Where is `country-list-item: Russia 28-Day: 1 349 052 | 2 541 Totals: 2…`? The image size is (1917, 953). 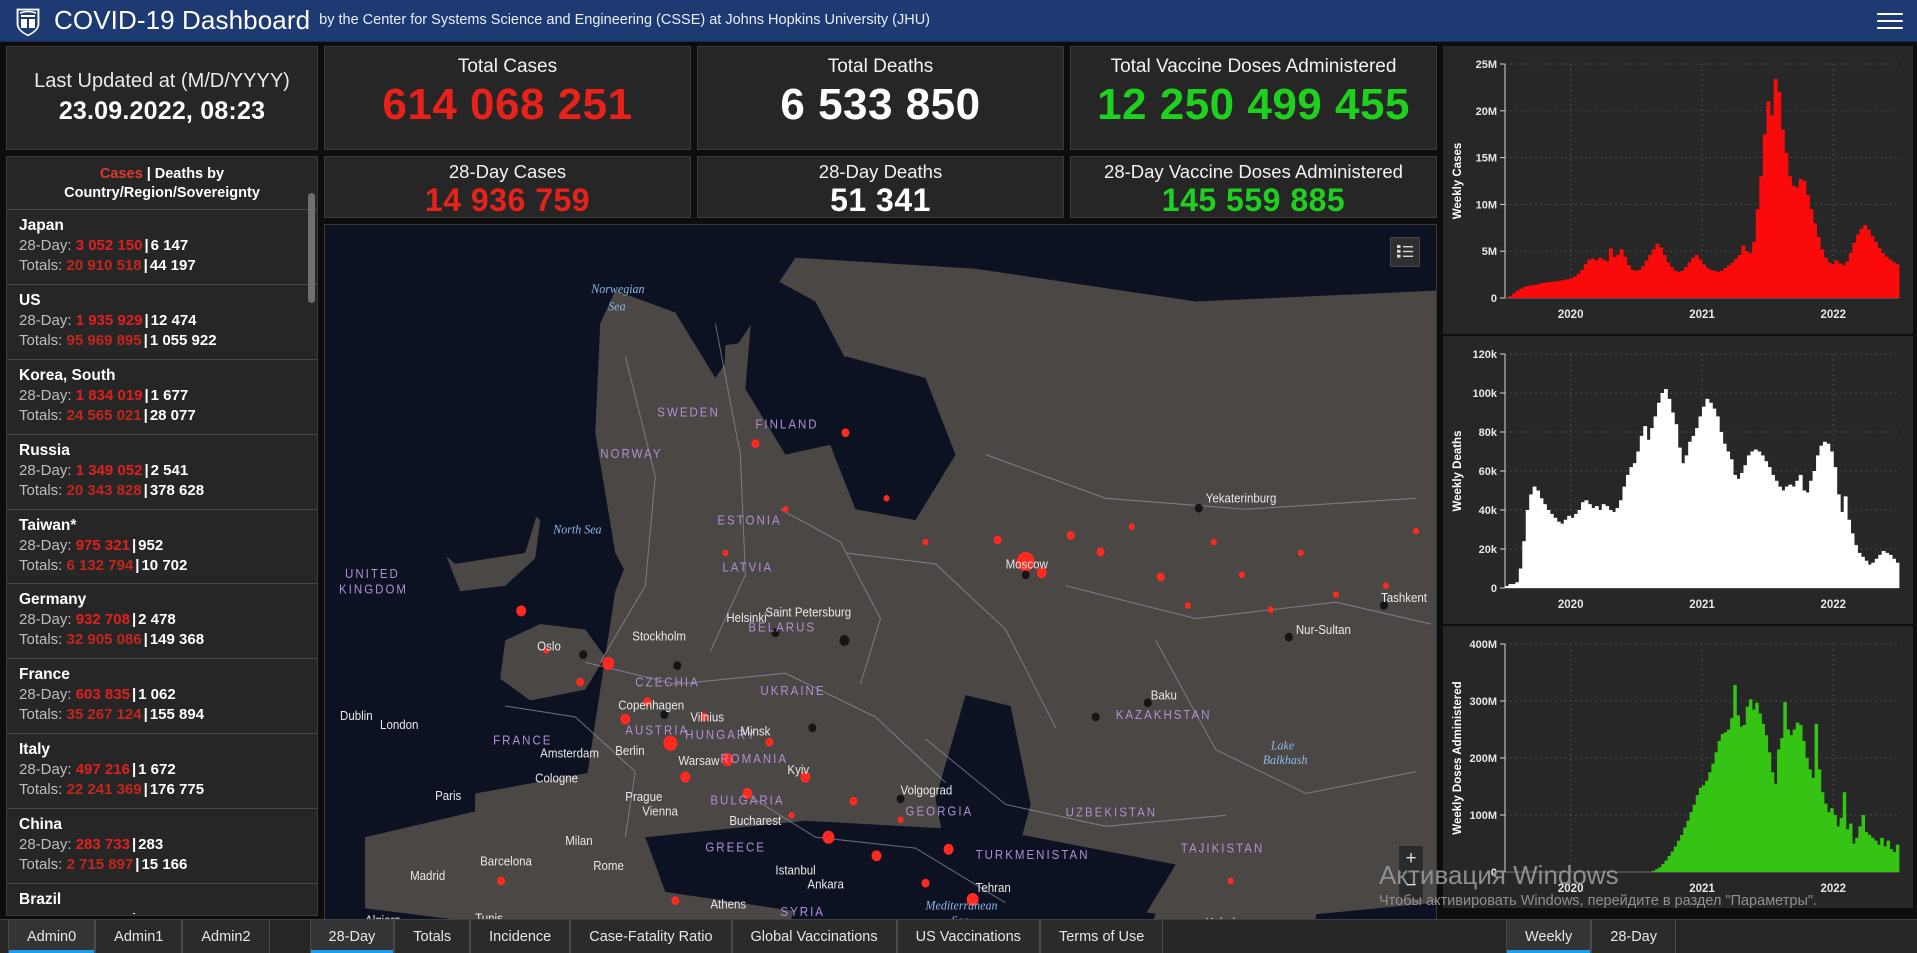 country-list-item: Russia 28-Day: 1 349 052 | 2 541 Totals: 2… is located at coordinates (162, 471).